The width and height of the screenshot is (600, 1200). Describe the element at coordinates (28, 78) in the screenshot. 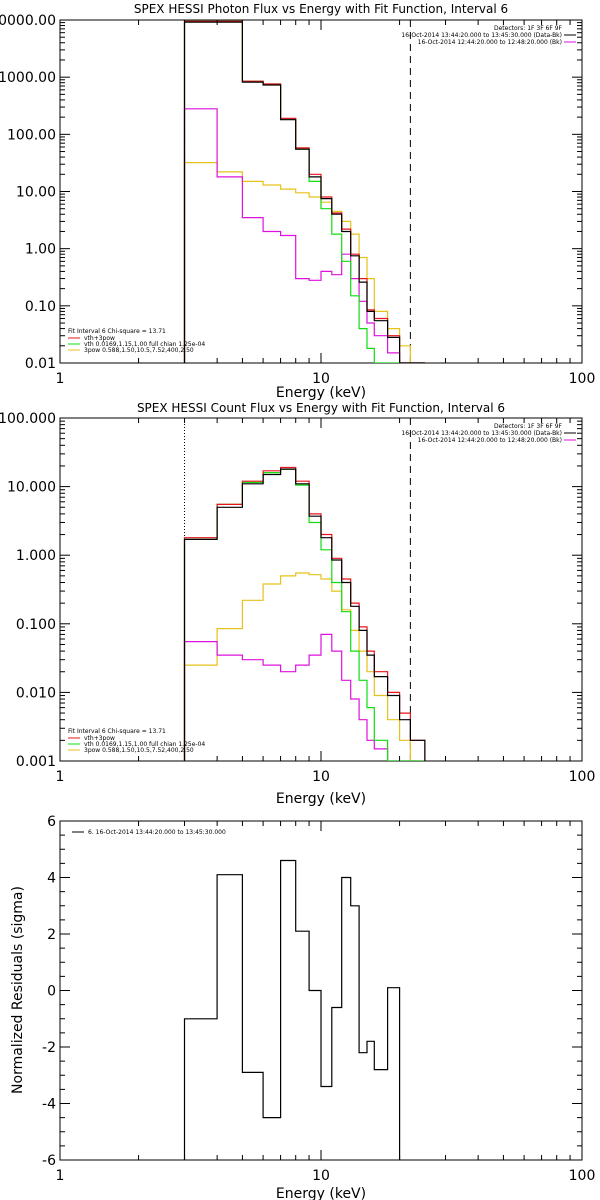

I see `y-tick-label: 1000.00` at that location.